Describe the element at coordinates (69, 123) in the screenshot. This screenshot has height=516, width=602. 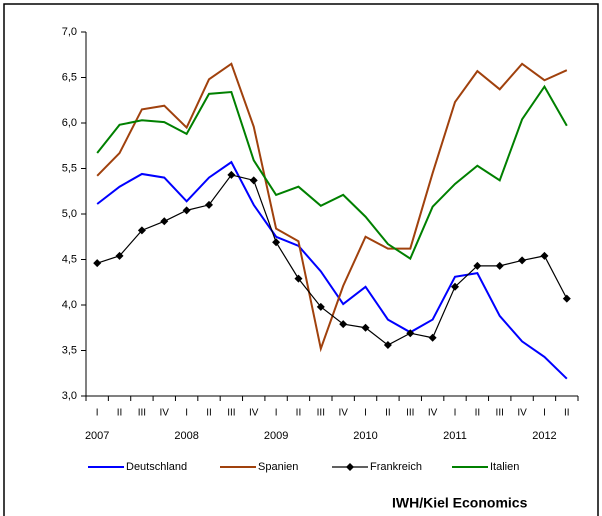
I see `y-tick-label: 6,0` at that location.